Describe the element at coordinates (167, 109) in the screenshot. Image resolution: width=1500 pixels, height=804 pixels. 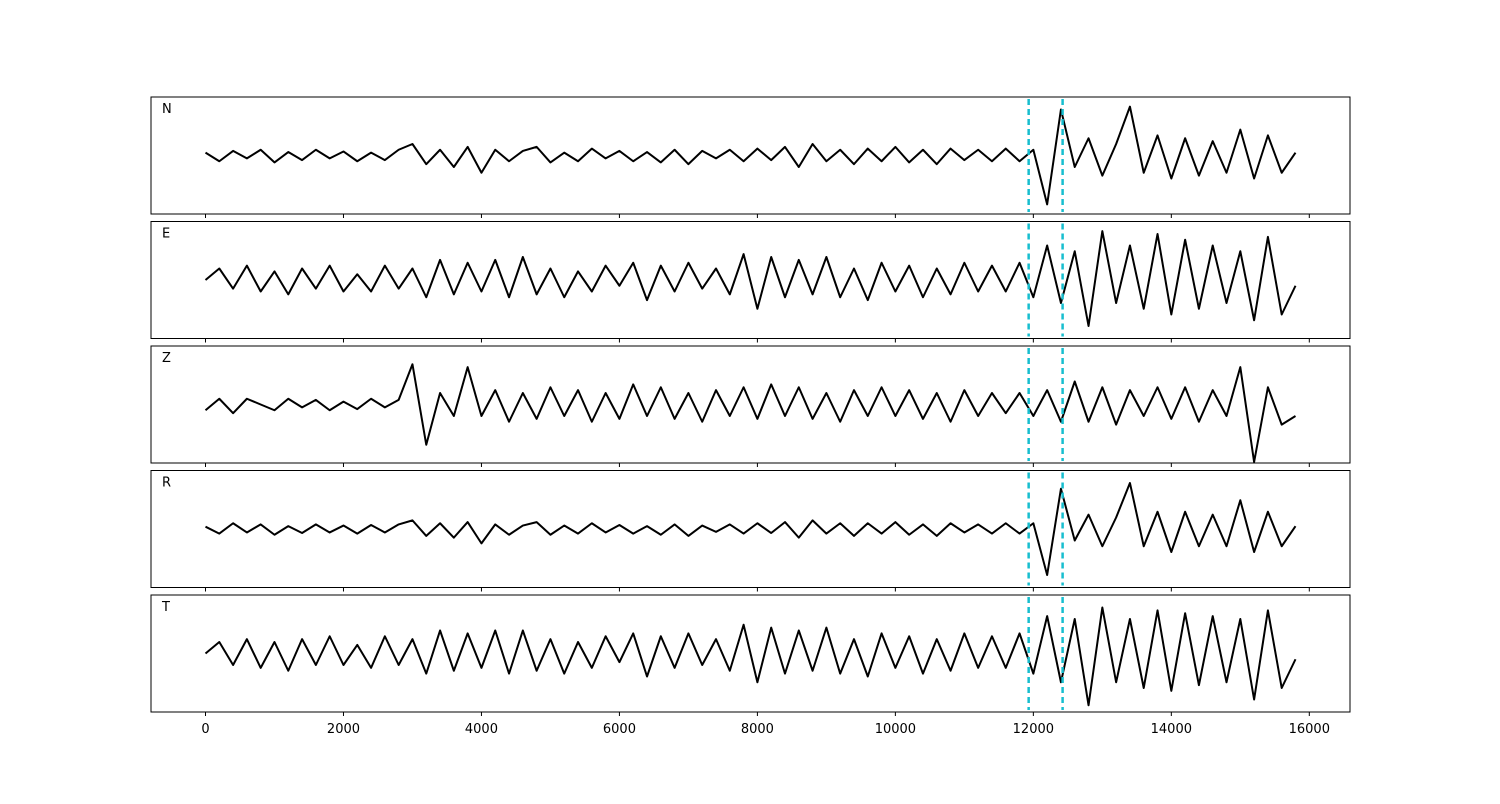
I see `panel-label: N` at that location.